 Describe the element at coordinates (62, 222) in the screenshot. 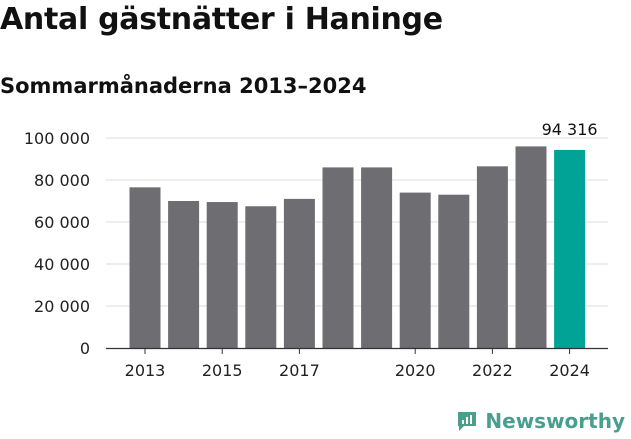

I see `y-tick-label: 60 000` at that location.